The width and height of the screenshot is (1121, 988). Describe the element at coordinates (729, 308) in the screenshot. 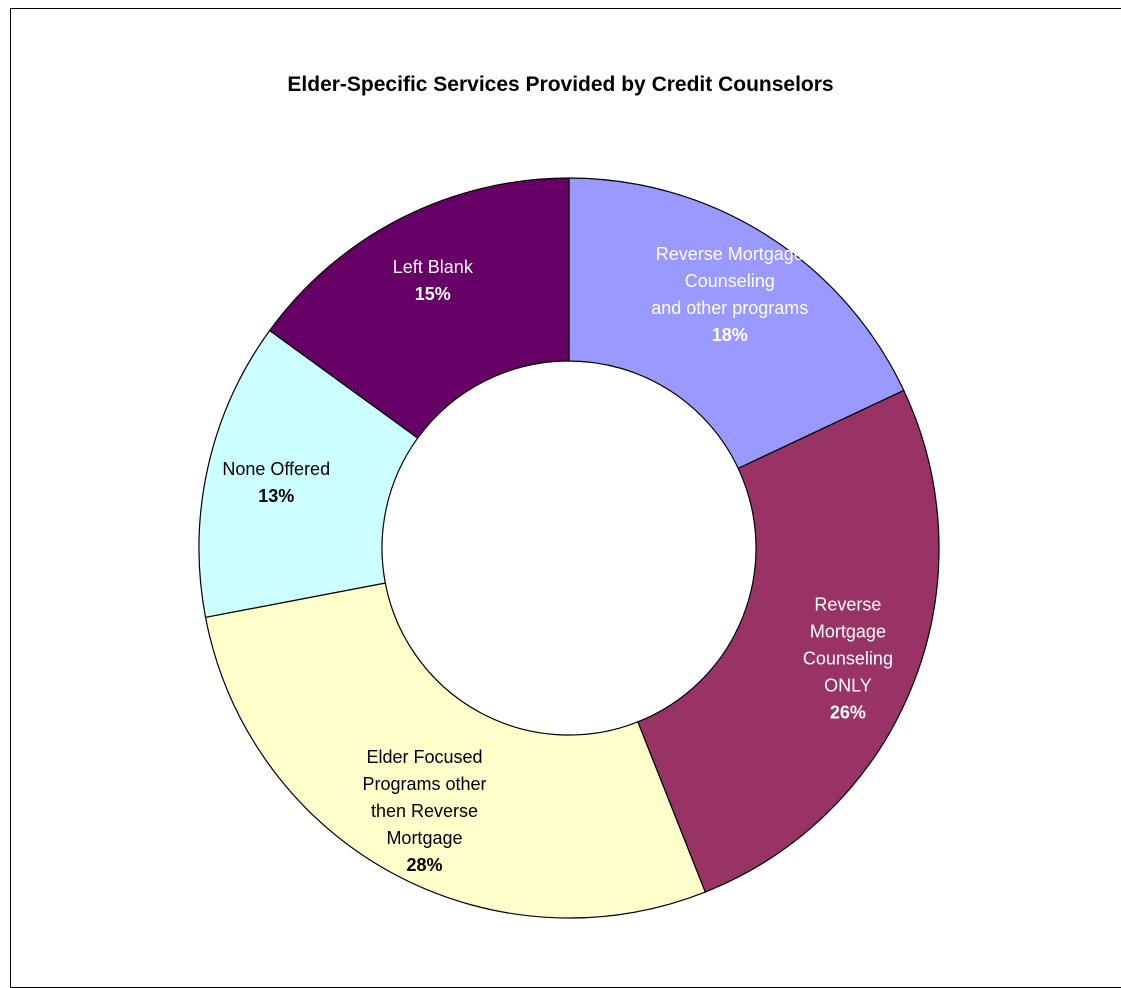

I see `slice-category-line: and other programs` at that location.